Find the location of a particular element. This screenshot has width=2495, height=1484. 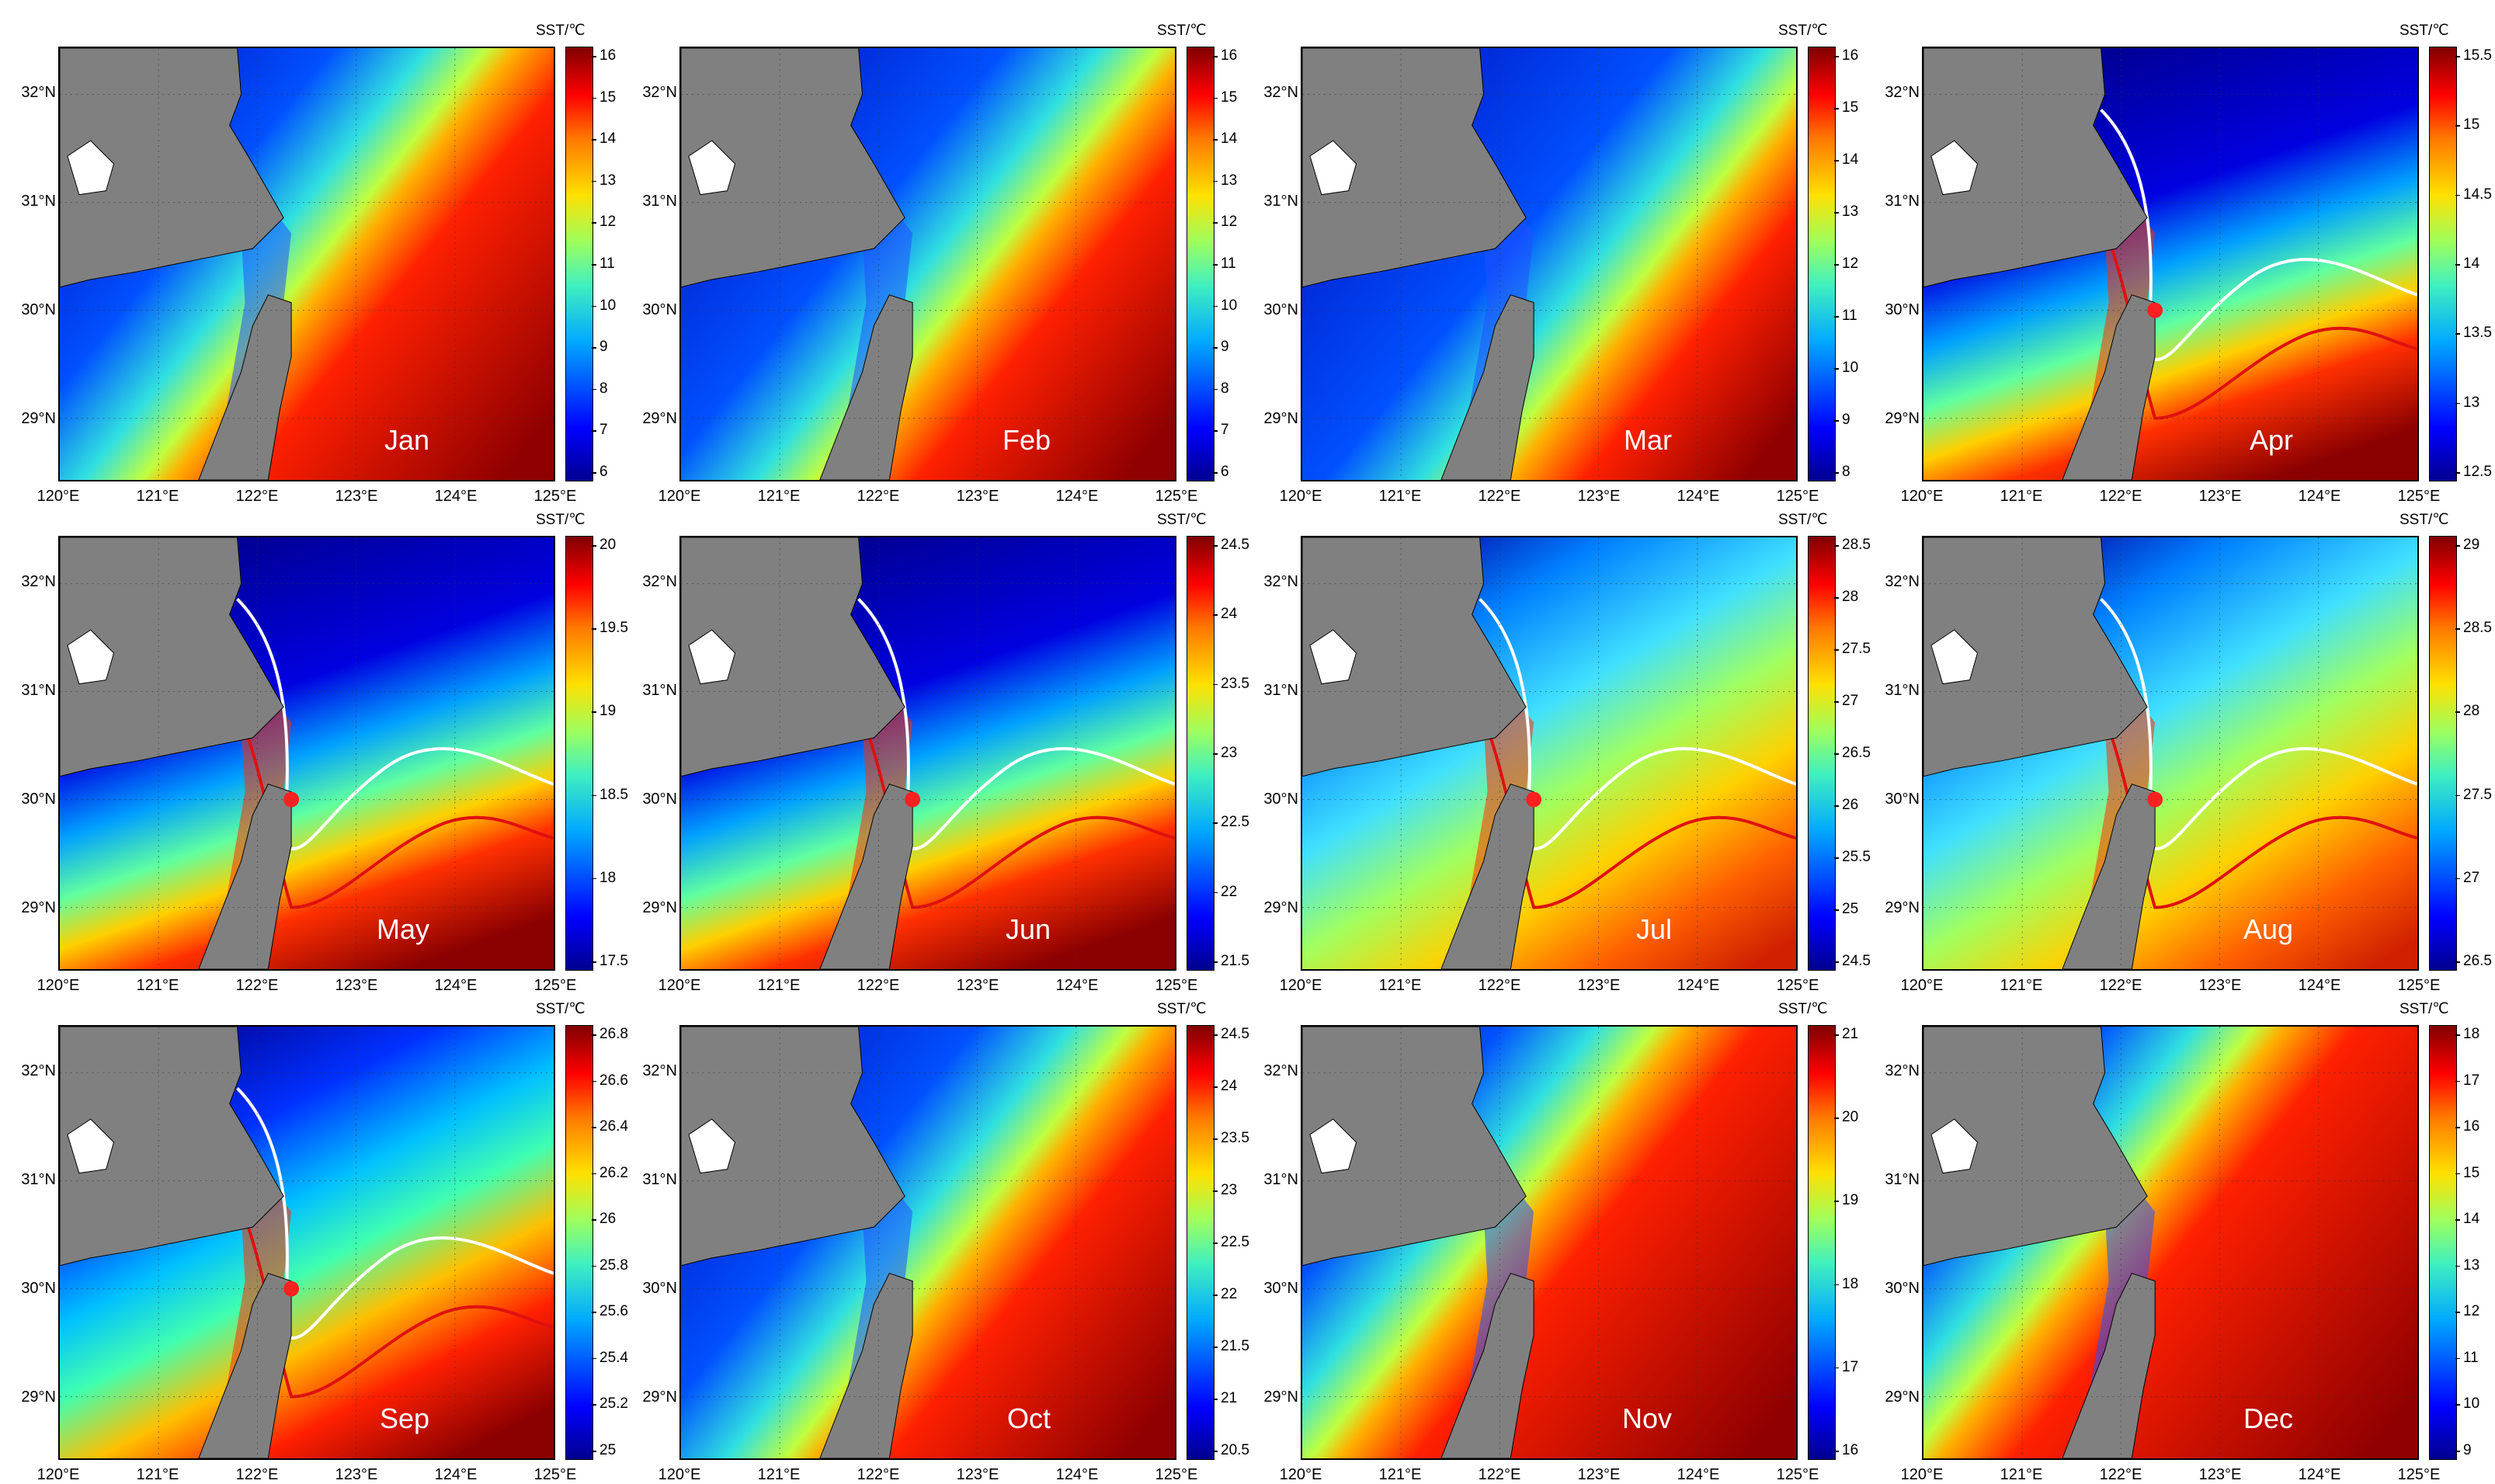

sst-map: May is located at coordinates (306, 753).